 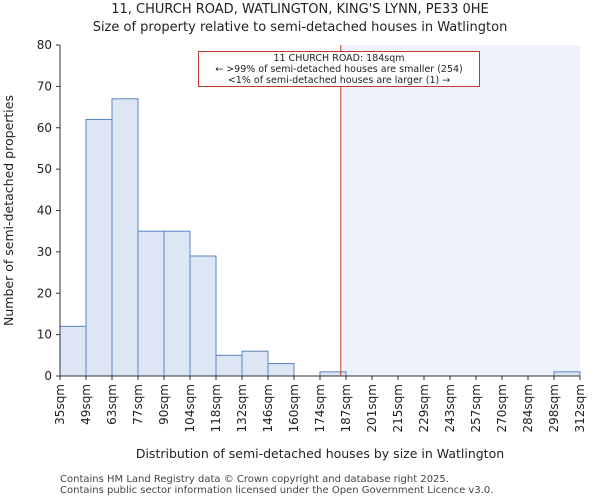 What do you see at coordinates (164, 404) in the screenshot?
I see `x-tick-label: 90sqm` at bounding box center [164, 404].